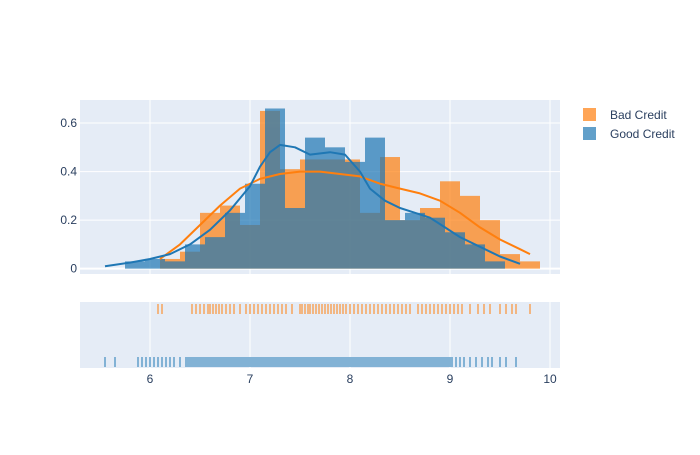 The image size is (700, 455). What do you see at coordinates (73, 269) in the screenshot?
I see `y-tick-label: 0` at bounding box center [73, 269].